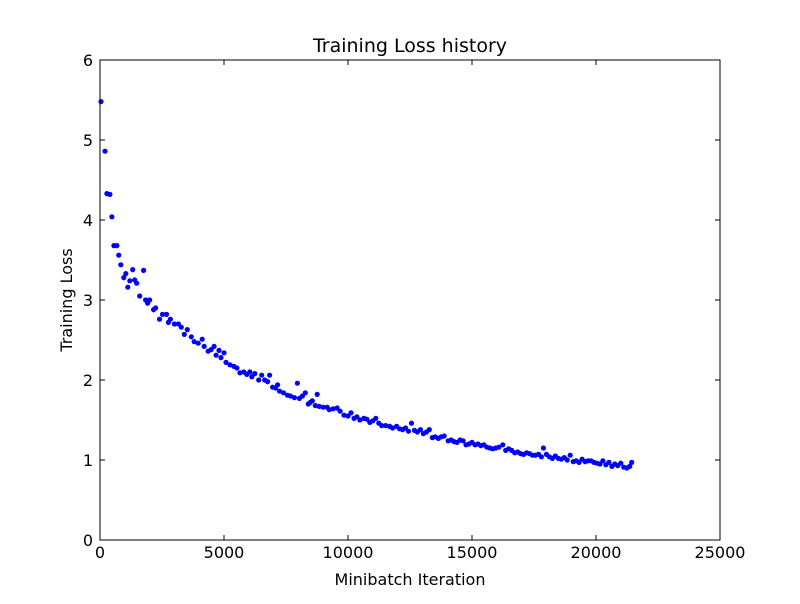 The width and height of the screenshot is (800, 604). What do you see at coordinates (88, 380) in the screenshot?
I see `y-tick-label: 2` at bounding box center [88, 380].